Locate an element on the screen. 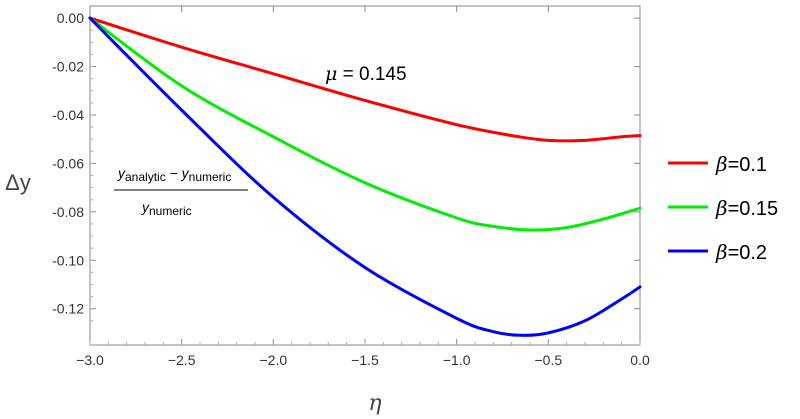 This screenshot has height=419, width=800. legend-value-0: =0.1 is located at coordinates (747, 165).